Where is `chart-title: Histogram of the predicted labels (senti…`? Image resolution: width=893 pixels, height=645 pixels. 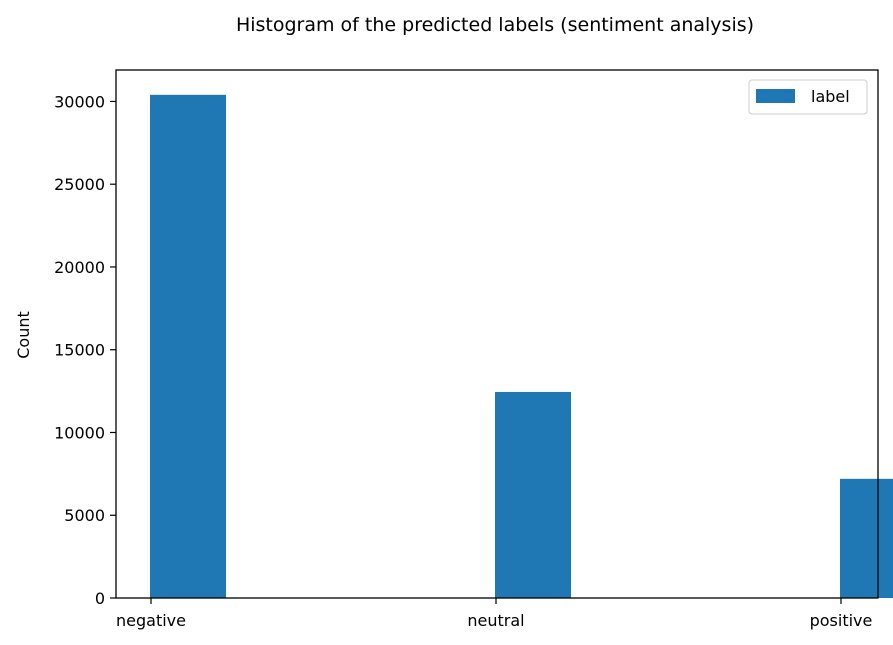
chart-title: Histogram of the predicted labels (senti… is located at coordinates (495, 25).